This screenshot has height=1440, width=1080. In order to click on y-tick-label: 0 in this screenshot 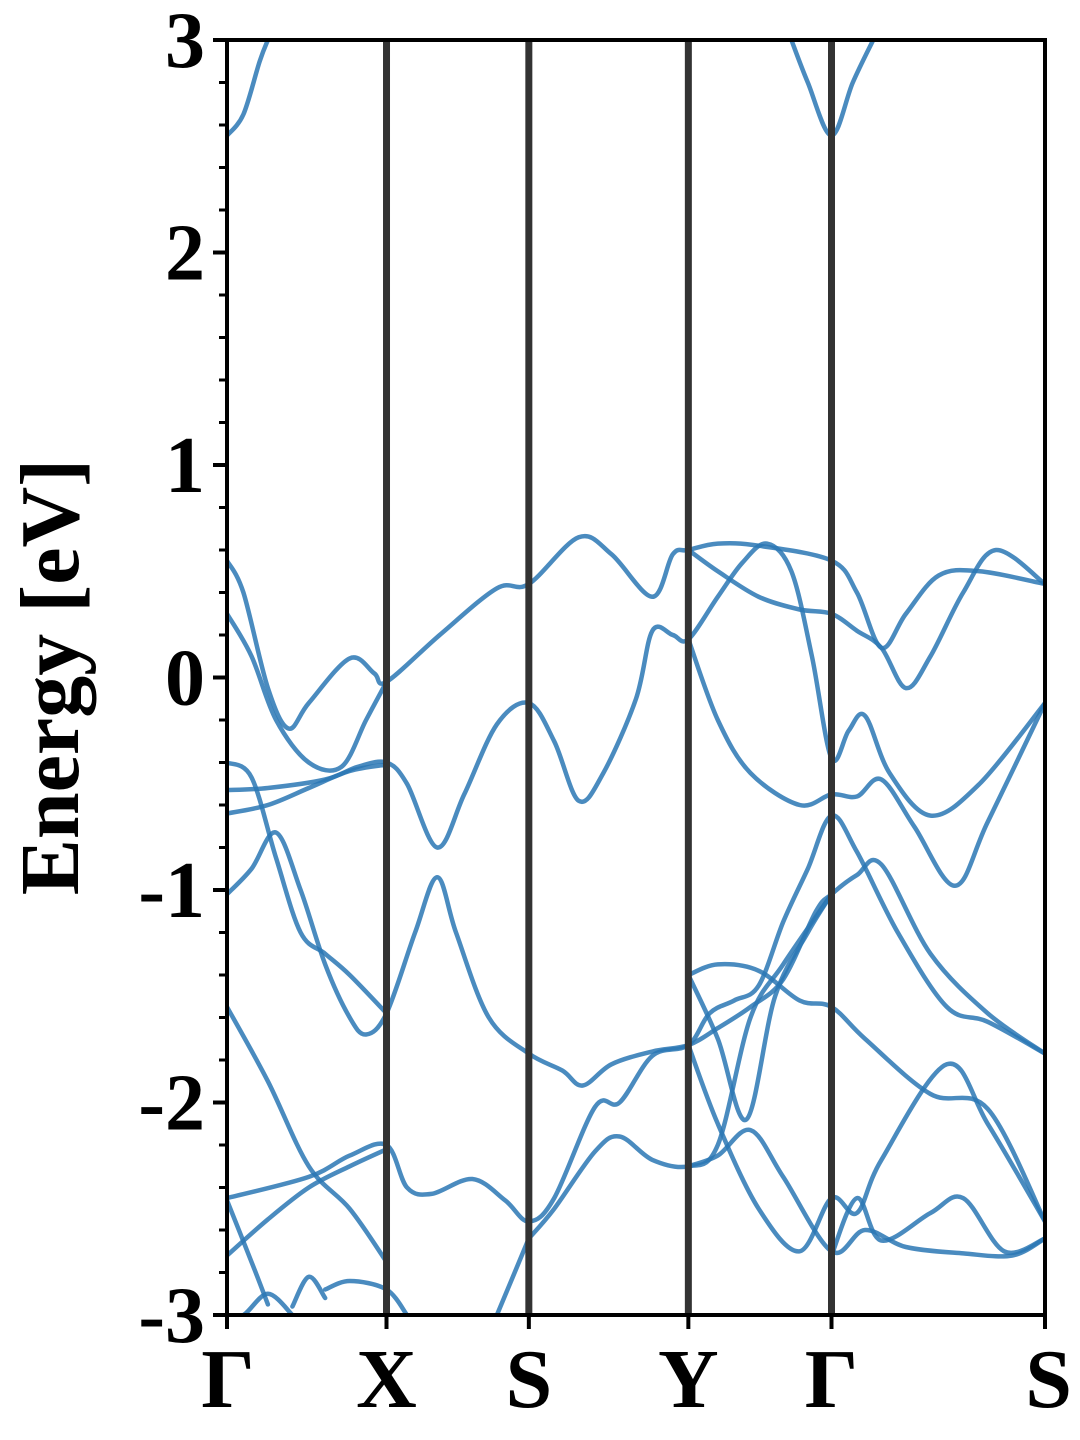, I will do `click(185, 679)`.